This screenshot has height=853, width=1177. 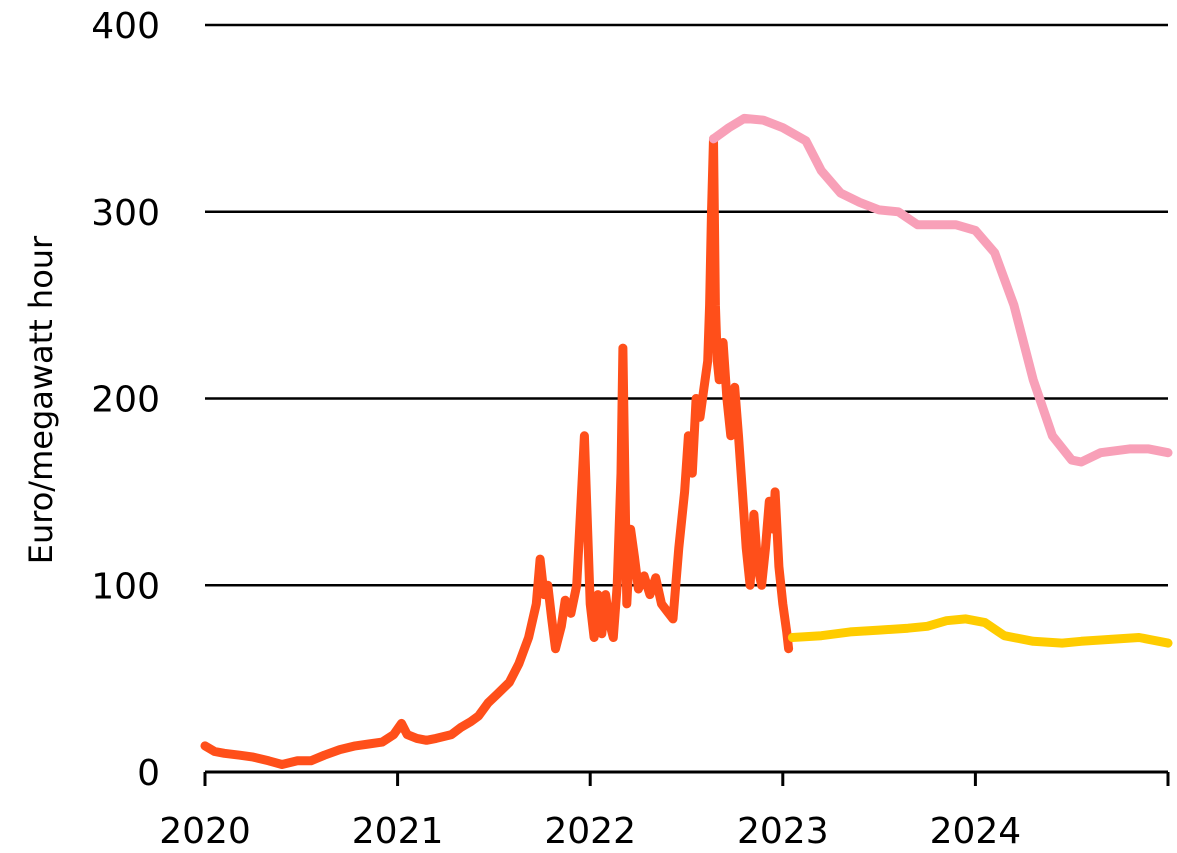 I want to click on y-tick-labels: 0 100 200 300 400, so click(x=125, y=400).